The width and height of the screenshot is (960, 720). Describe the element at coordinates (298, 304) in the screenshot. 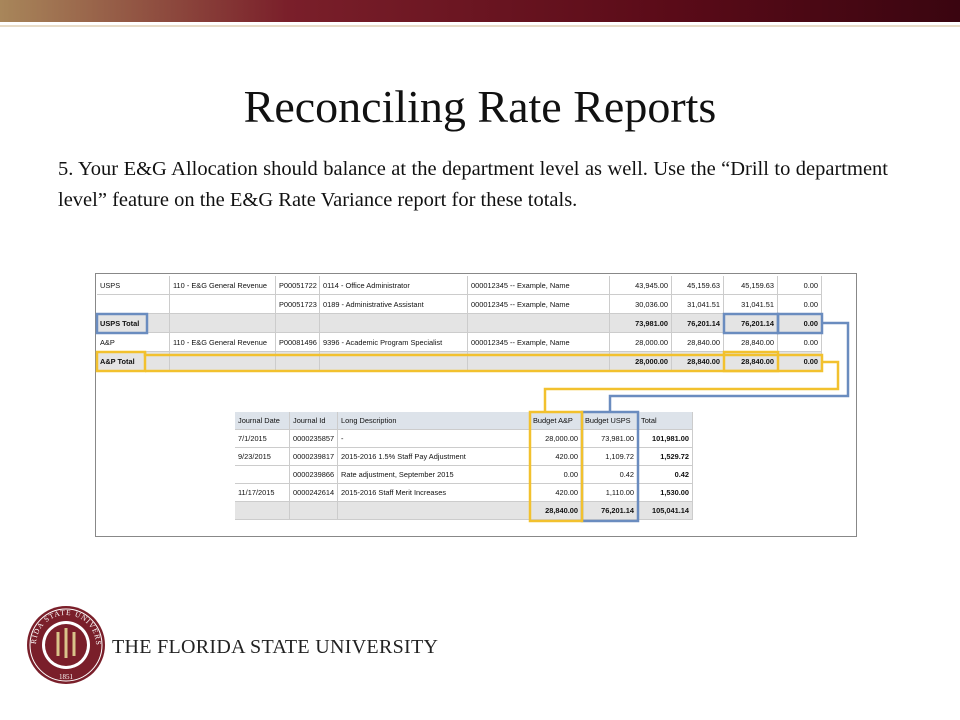

I see `table-cell: P00051723` at that location.